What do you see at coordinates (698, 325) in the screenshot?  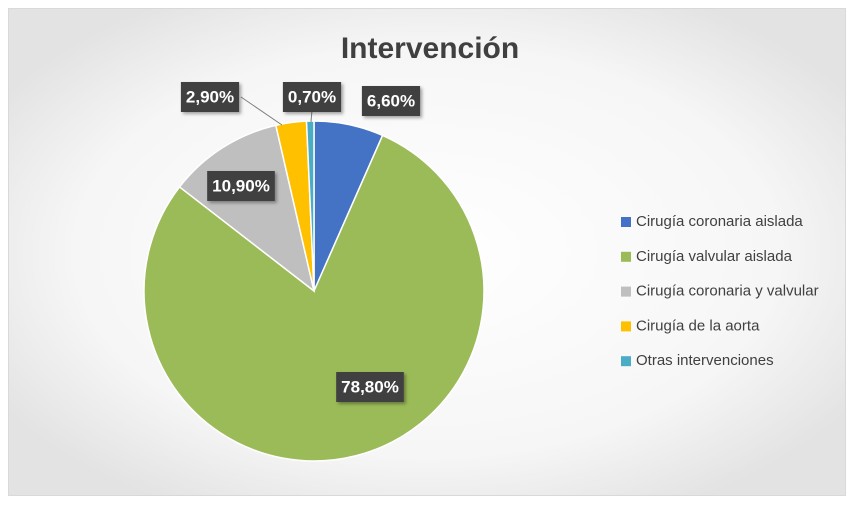 I see `legend-label: Cirugía de la aorta` at bounding box center [698, 325].